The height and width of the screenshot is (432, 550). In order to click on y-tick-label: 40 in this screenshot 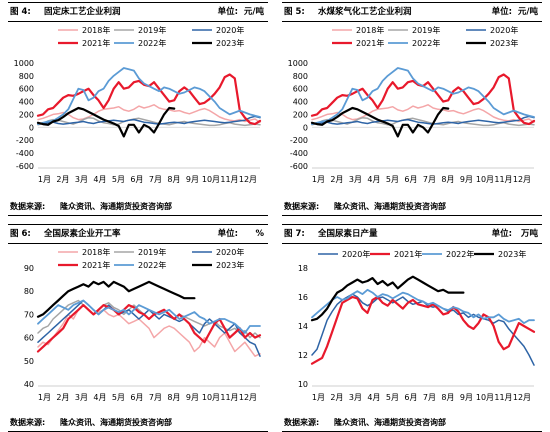, I will do `click(29, 384)`.